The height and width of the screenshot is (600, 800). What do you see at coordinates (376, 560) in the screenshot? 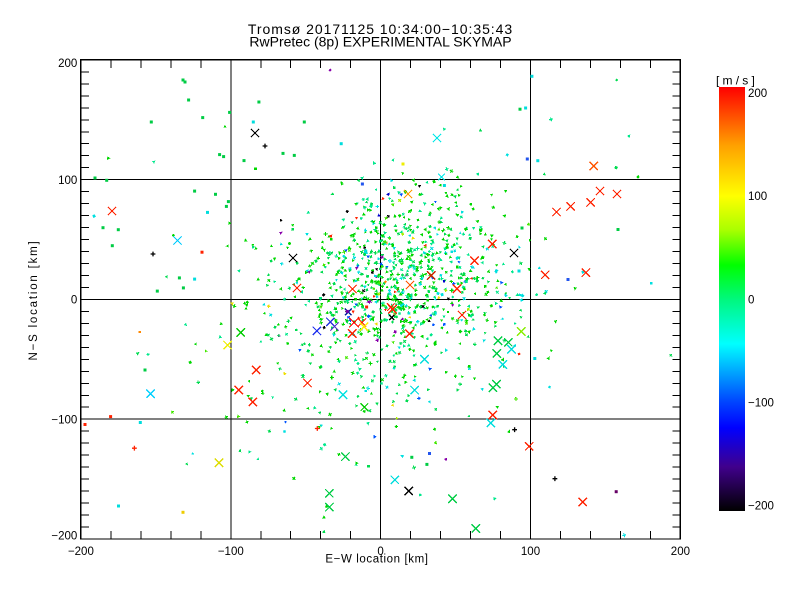
I see `svg-text: E−W location [km]` at bounding box center [376, 560].